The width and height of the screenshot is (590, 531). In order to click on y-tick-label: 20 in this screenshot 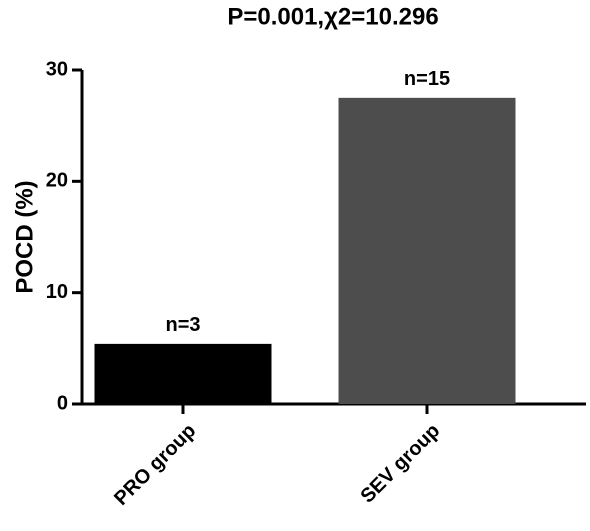, I will do `click(57, 181)`.